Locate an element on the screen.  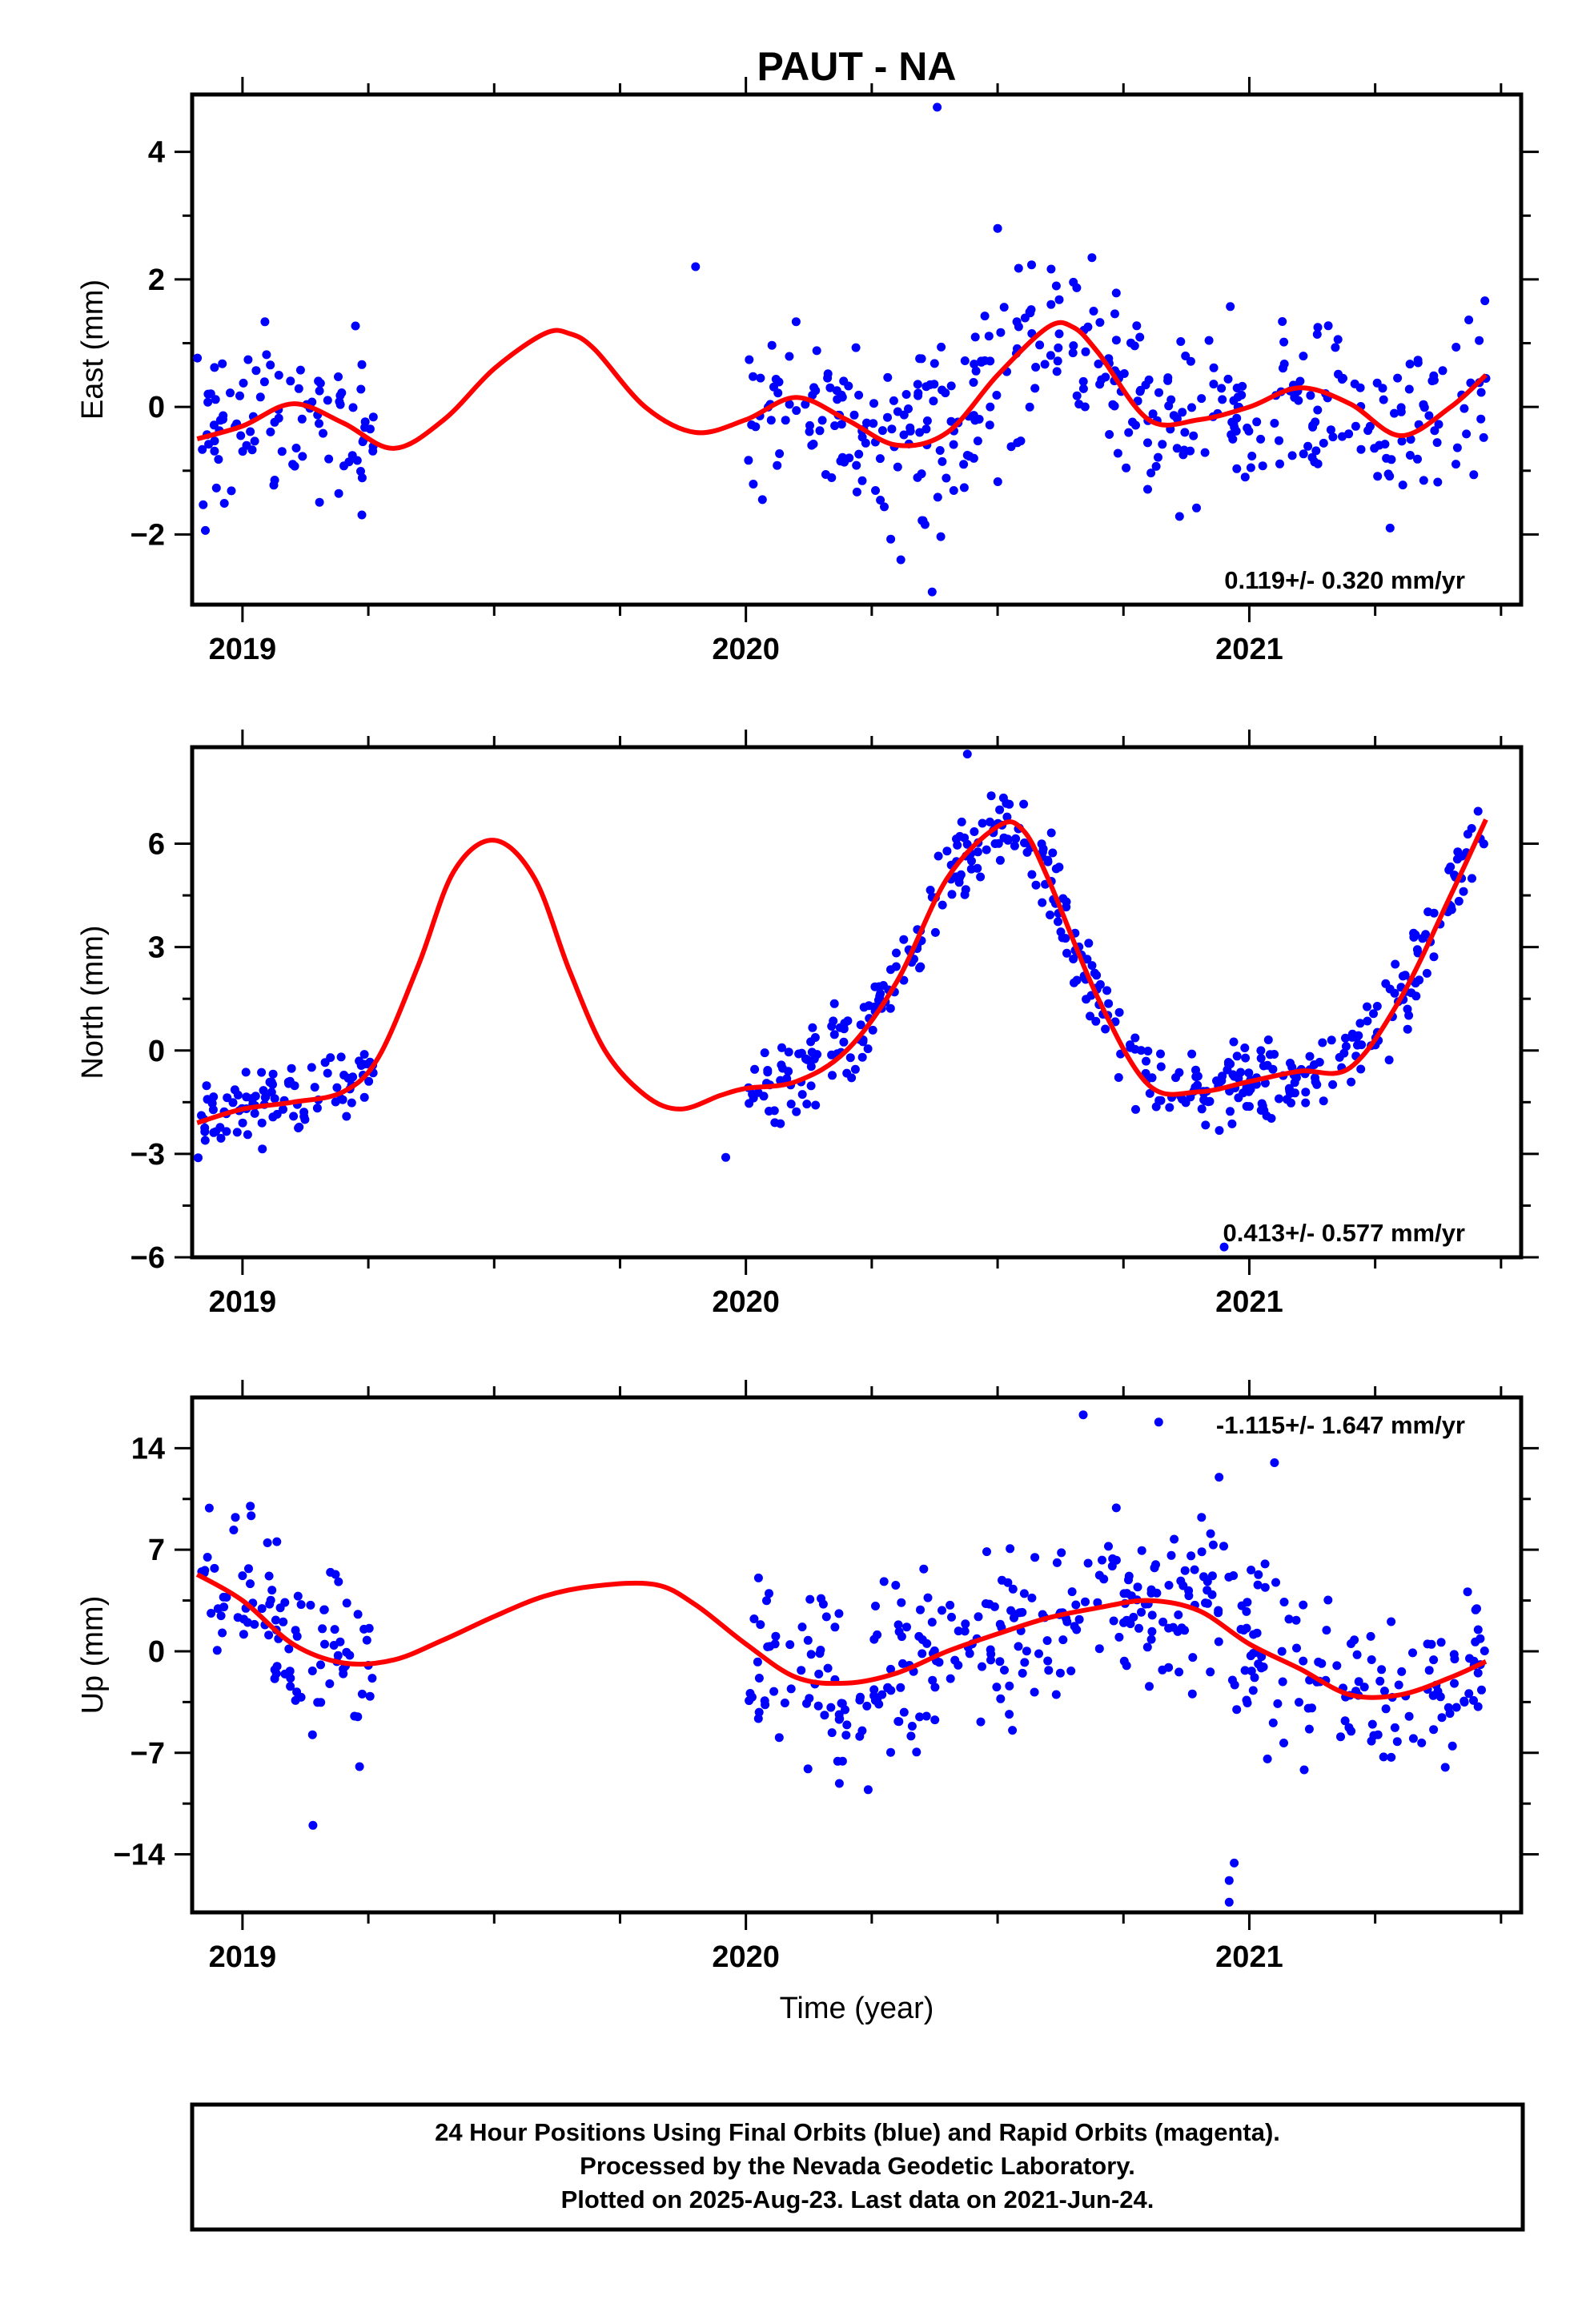
up-x-tick-label: 2020 is located at coordinates (746, 1957).